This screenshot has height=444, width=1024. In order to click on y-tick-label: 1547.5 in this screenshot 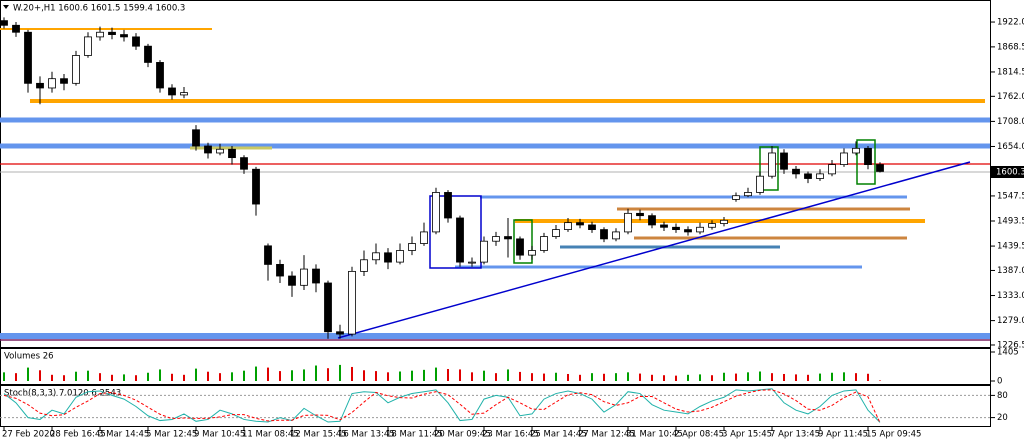, I will do `click(1010, 196)`.